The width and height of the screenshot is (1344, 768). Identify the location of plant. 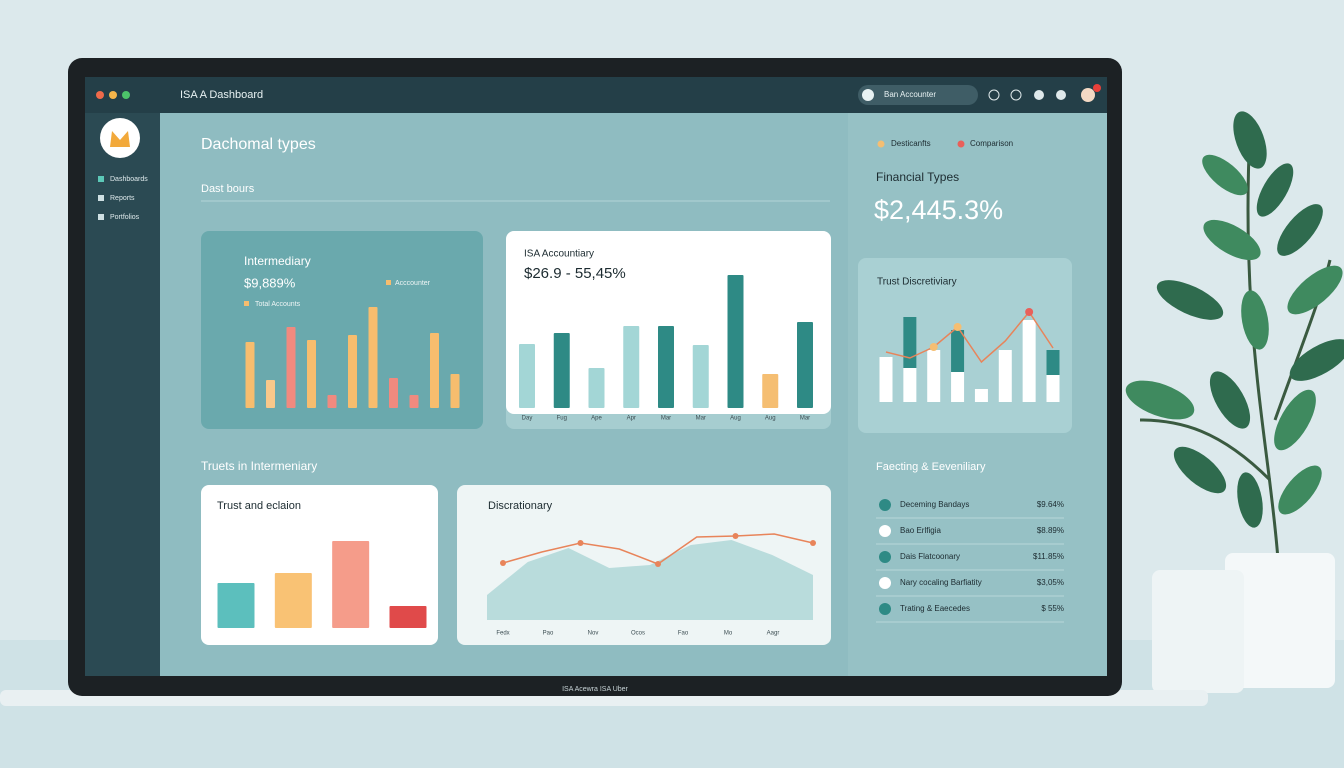
(1234, 336).